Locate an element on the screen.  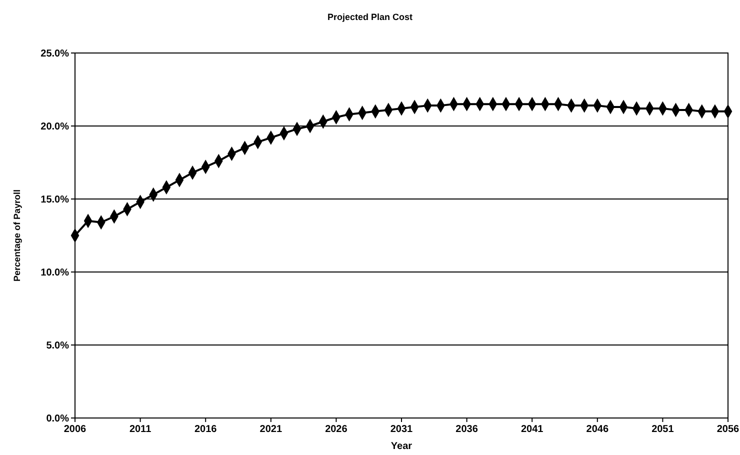
y-tick-label: 5.0% is located at coordinates (58, 346).